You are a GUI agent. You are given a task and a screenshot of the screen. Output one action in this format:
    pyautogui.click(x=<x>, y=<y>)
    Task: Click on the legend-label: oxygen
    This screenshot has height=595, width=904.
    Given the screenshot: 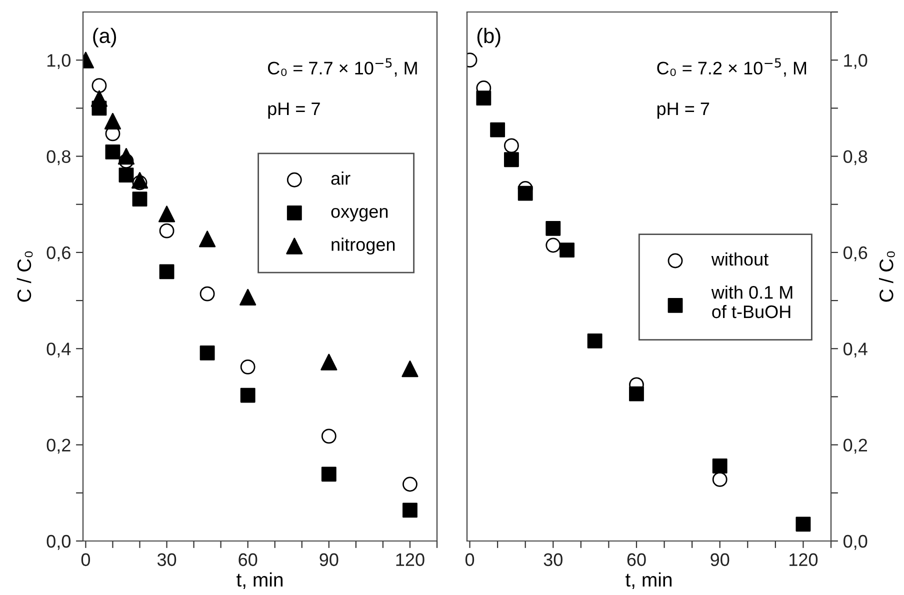 What is the action you would take?
    pyautogui.click(x=359, y=215)
    